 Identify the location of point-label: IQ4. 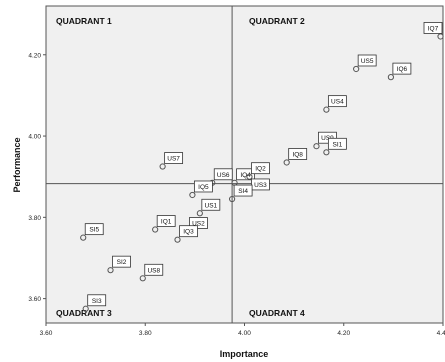
(245, 175).